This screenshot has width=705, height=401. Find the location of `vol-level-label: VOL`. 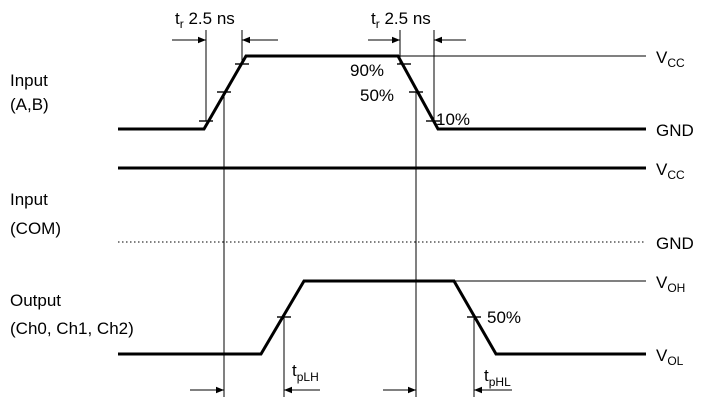

vol-level-label: VOL is located at coordinates (670, 357).